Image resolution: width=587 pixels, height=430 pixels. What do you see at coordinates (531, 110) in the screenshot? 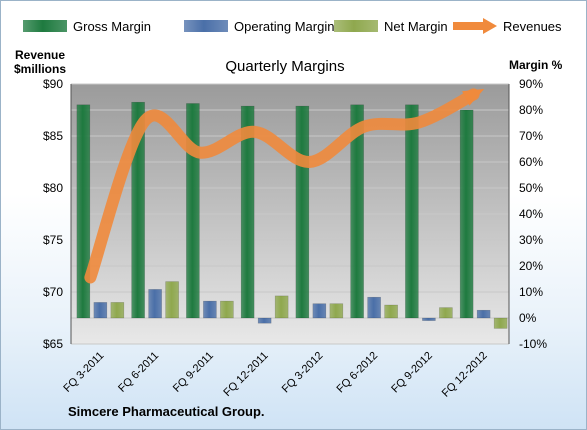
I see `right-tick-label: 80%` at bounding box center [531, 110].